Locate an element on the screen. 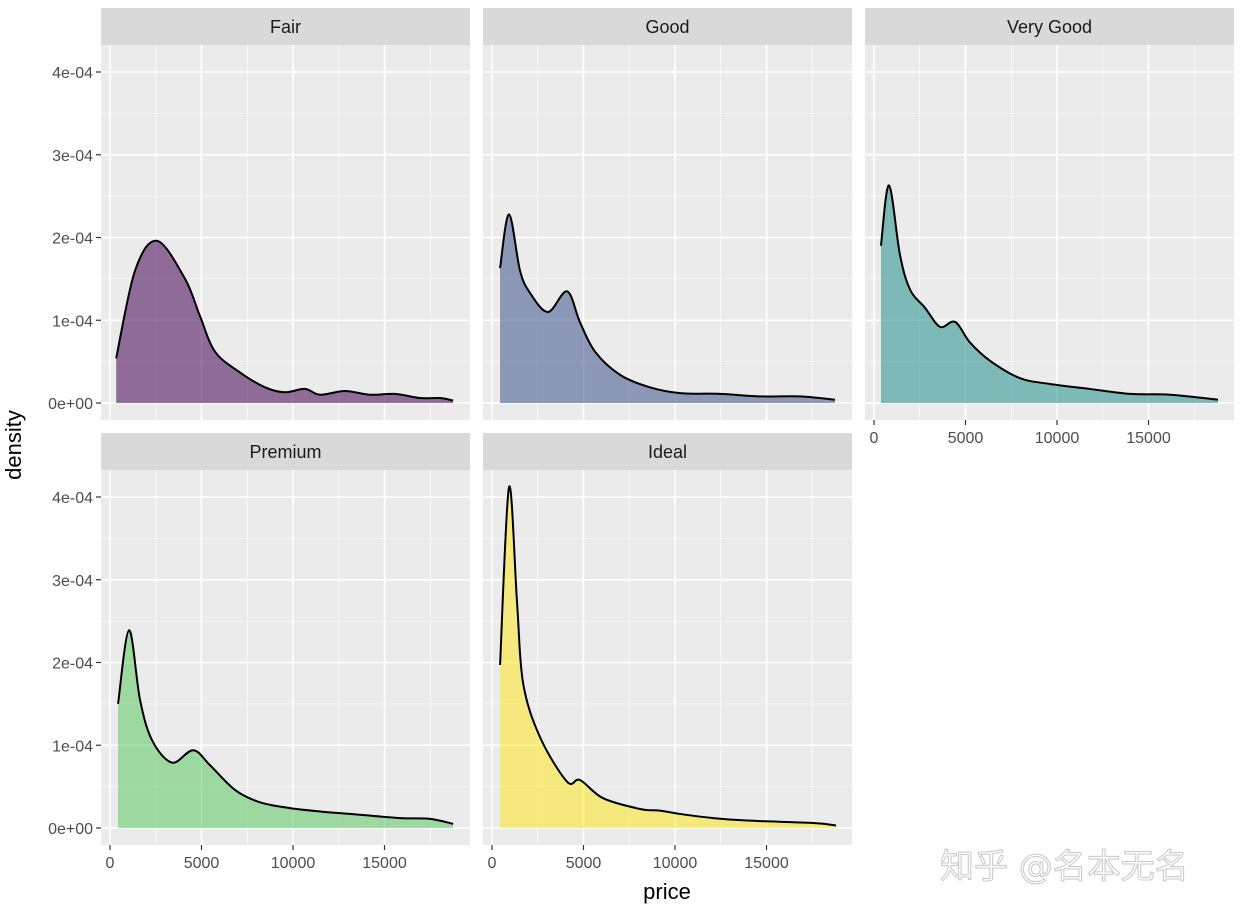  facet-panel-ideal: Ideal 0 5000 10000 15000 is located at coordinates (667, 652).